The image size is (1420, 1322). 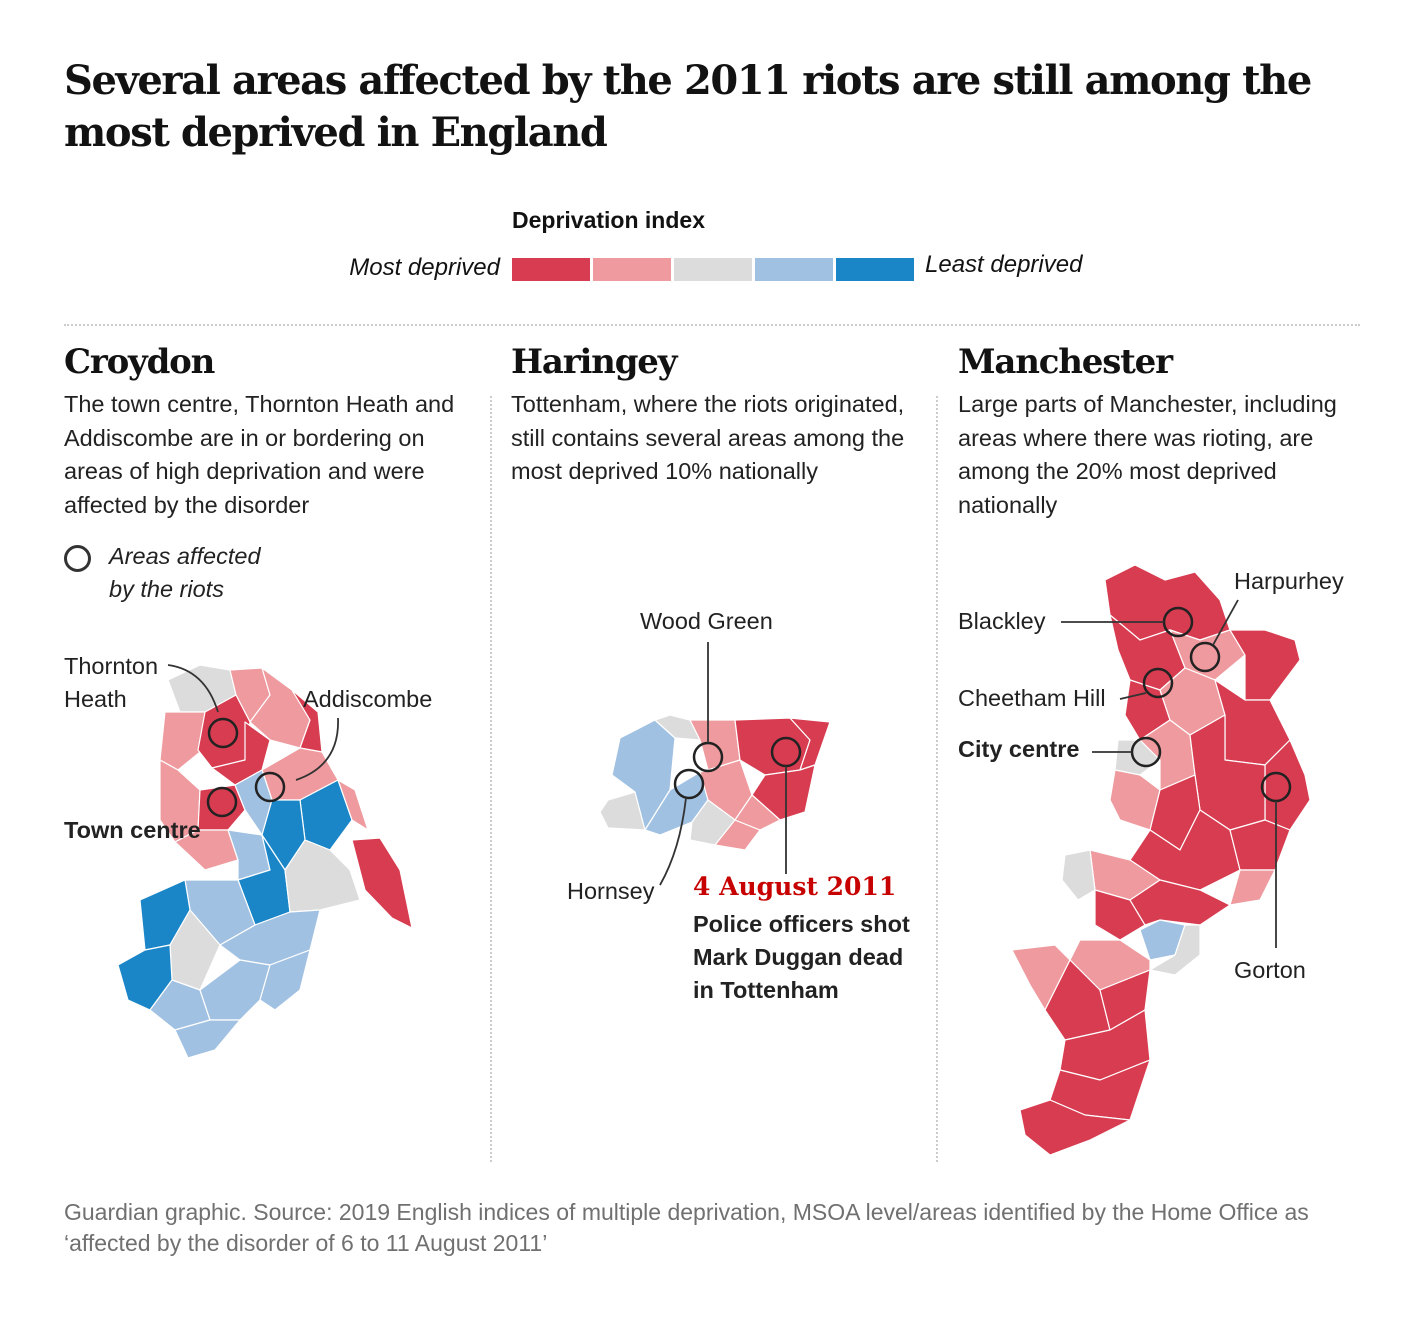 What do you see at coordinates (1252, 887) in the screenshot?
I see `manchester-area-south-light` at bounding box center [1252, 887].